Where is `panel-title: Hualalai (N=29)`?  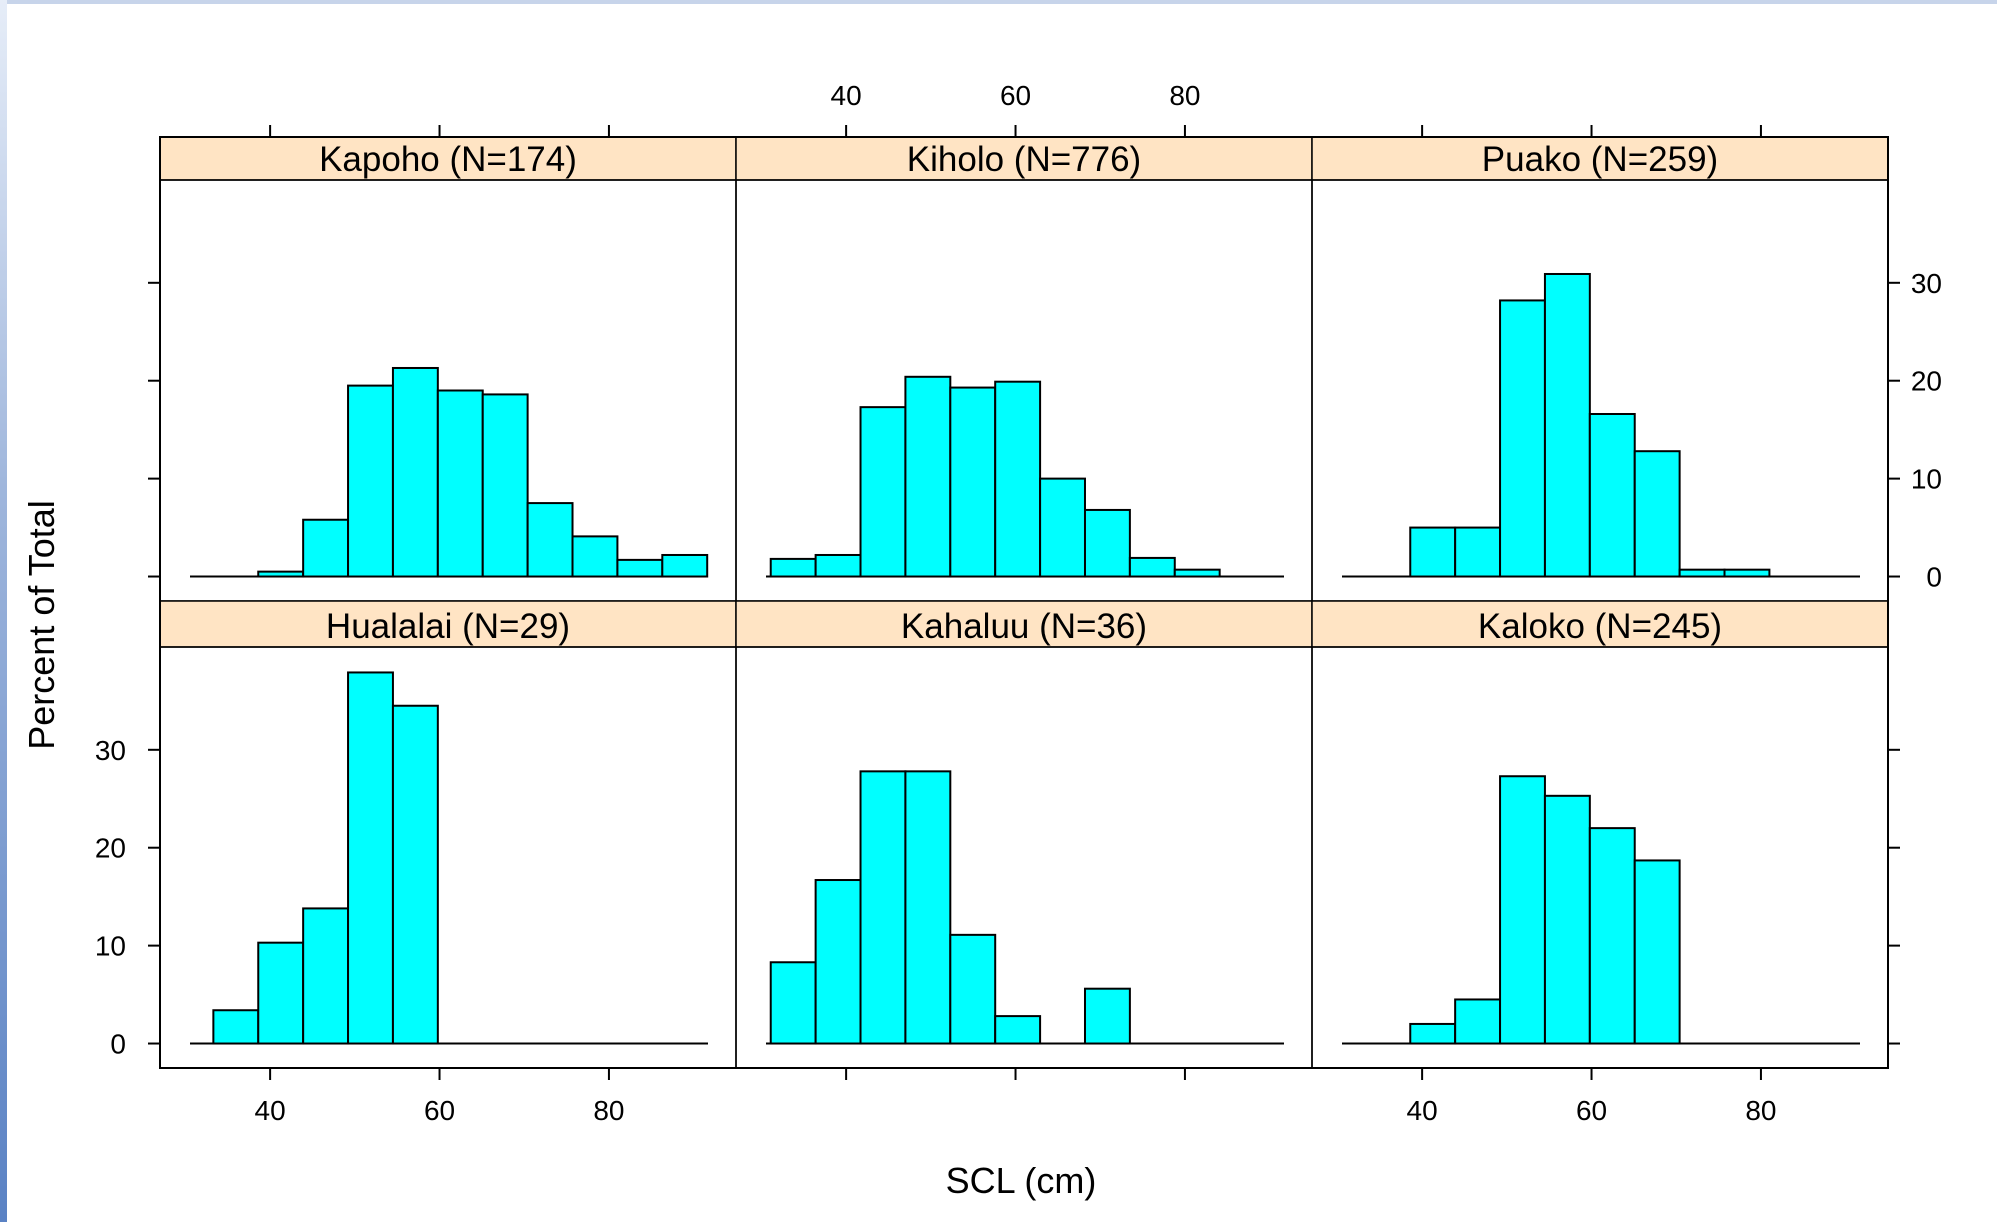
panel-title: Hualalai (N=29) is located at coordinates (448, 626).